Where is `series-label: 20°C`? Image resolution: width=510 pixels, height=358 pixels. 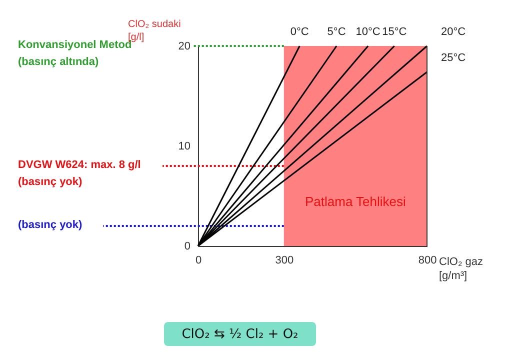 series-label: 20°C is located at coordinates (453, 32).